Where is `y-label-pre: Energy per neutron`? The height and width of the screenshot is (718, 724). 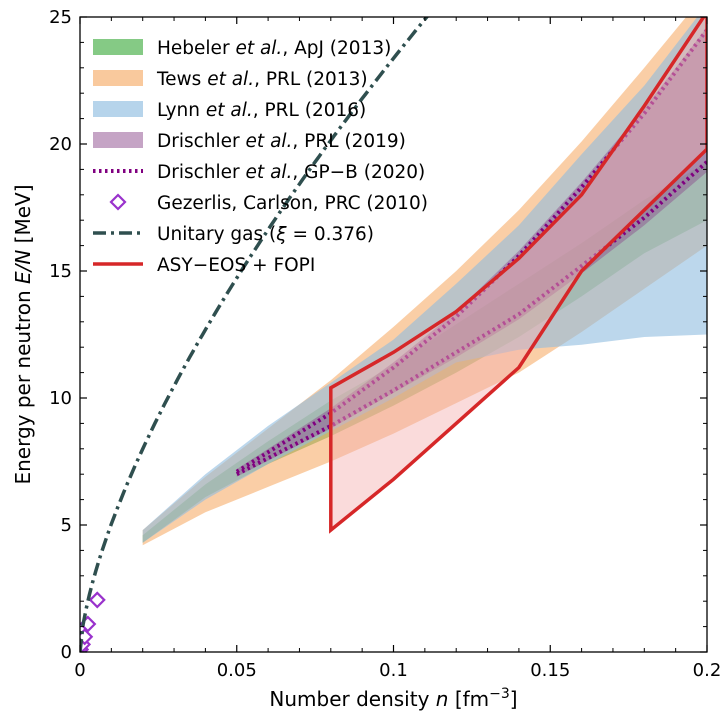
y-label-pre: Energy per neutron is located at coordinates (23, 384).